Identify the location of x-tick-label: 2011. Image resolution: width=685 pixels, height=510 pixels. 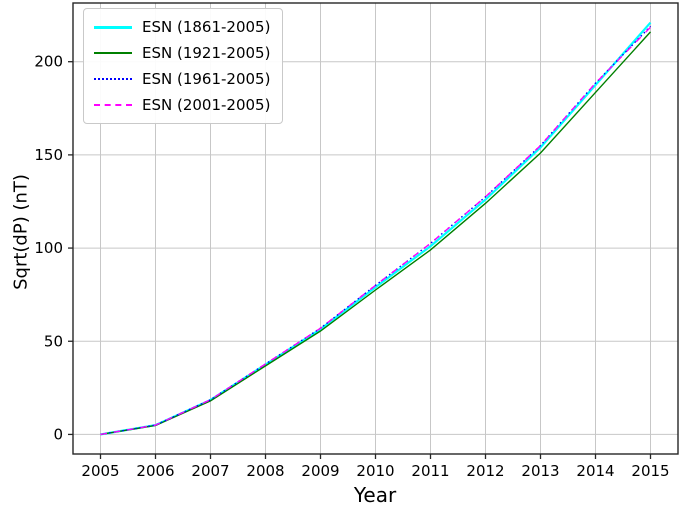
(430, 471).